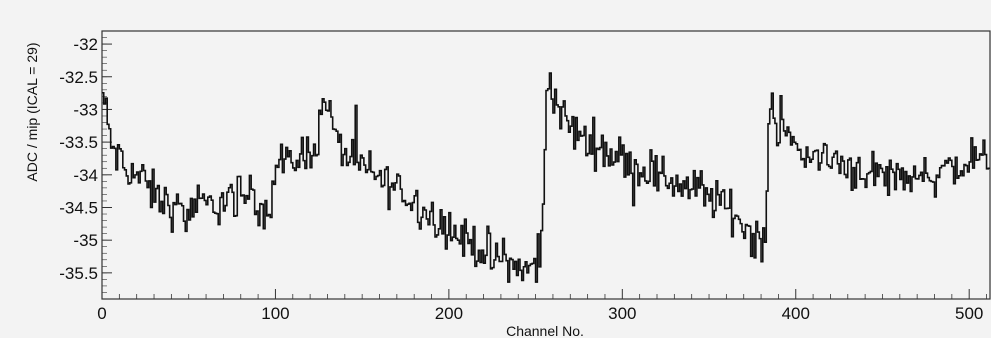  Describe the element at coordinates (622, 313) in the screenshot. I see `x-tick-label: 300` at that location.